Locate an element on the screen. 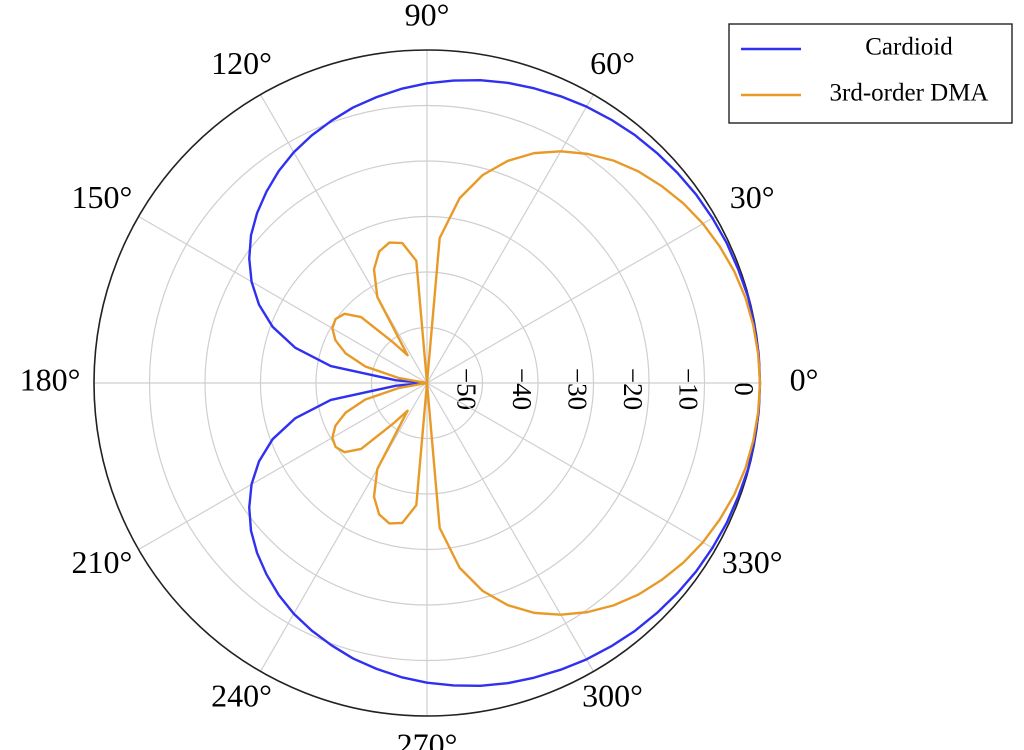 The height and width of the screenshot is (750, 1024). theta-tick-label: 120° is located at coordinates (241, 63).